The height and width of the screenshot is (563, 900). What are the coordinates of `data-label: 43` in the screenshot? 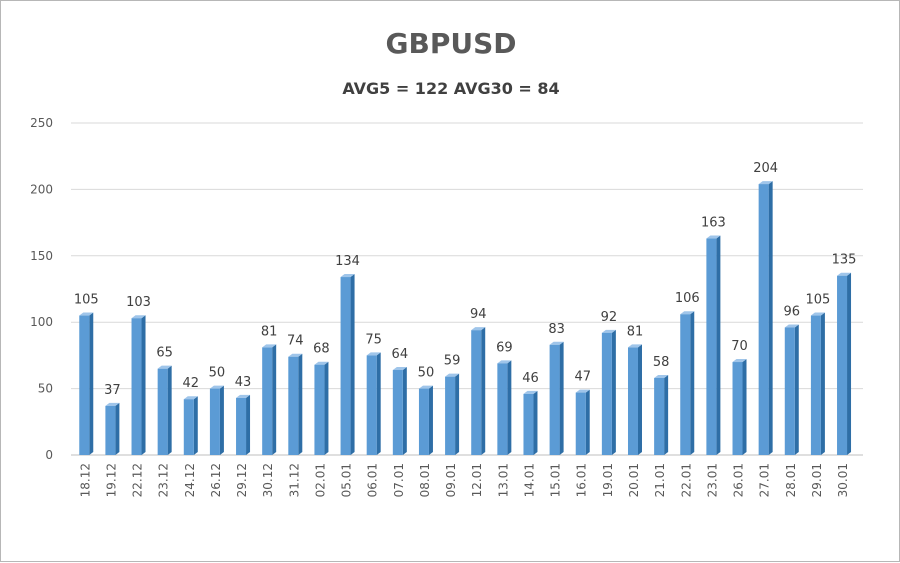 It's located at (243, 382).